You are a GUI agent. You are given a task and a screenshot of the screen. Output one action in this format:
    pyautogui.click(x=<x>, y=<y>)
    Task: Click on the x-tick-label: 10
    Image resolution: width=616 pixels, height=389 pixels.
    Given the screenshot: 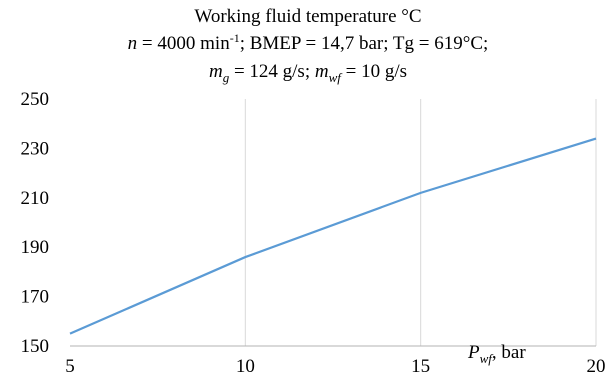 What is the action you would take?
    pyautogui.click(x=245, y=366)
    